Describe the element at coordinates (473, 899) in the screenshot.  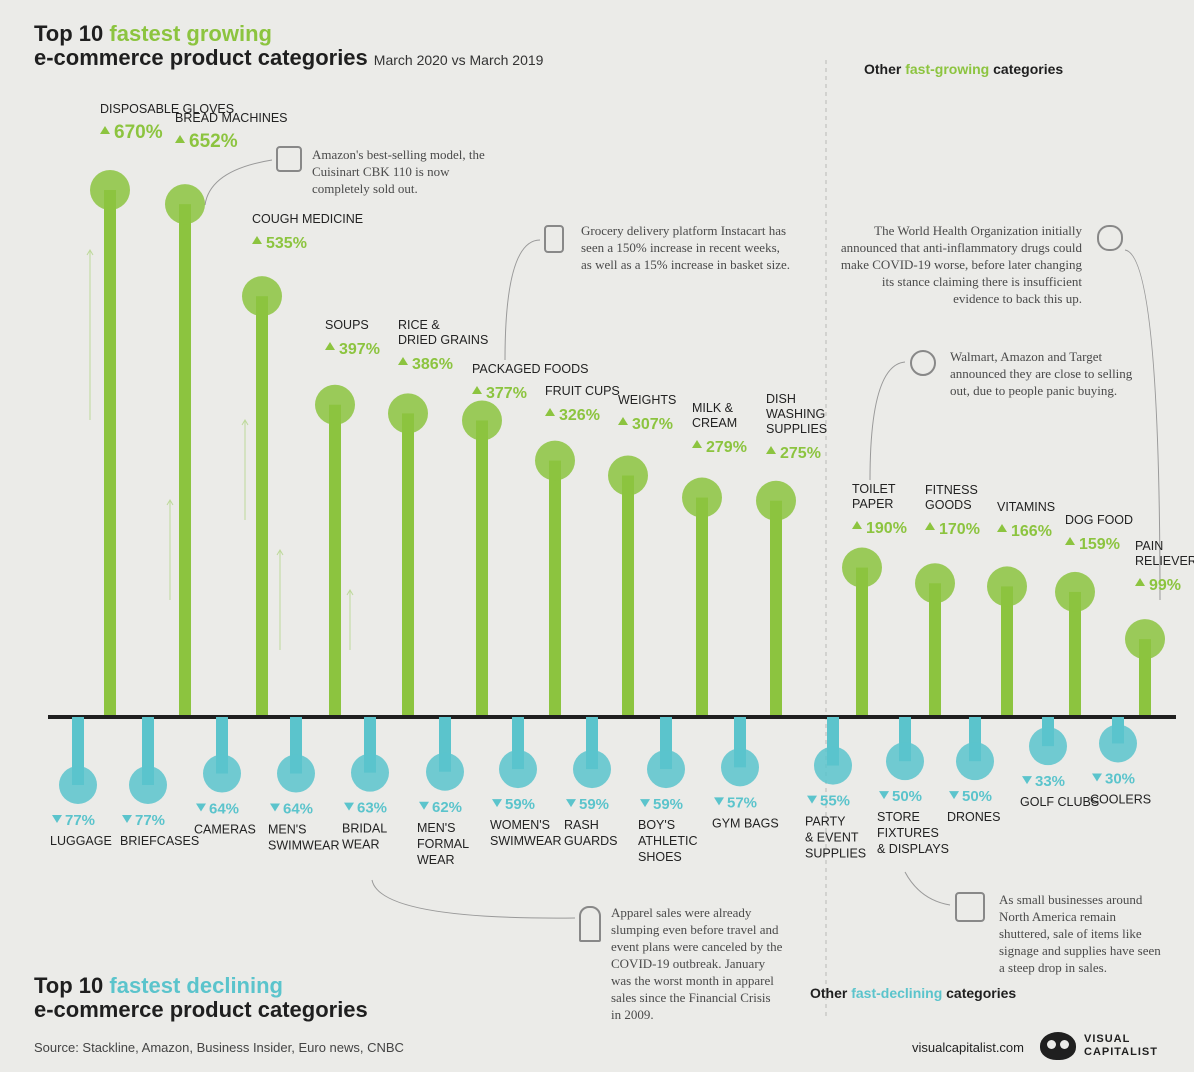
I see `apparel-leader-line` at that location.